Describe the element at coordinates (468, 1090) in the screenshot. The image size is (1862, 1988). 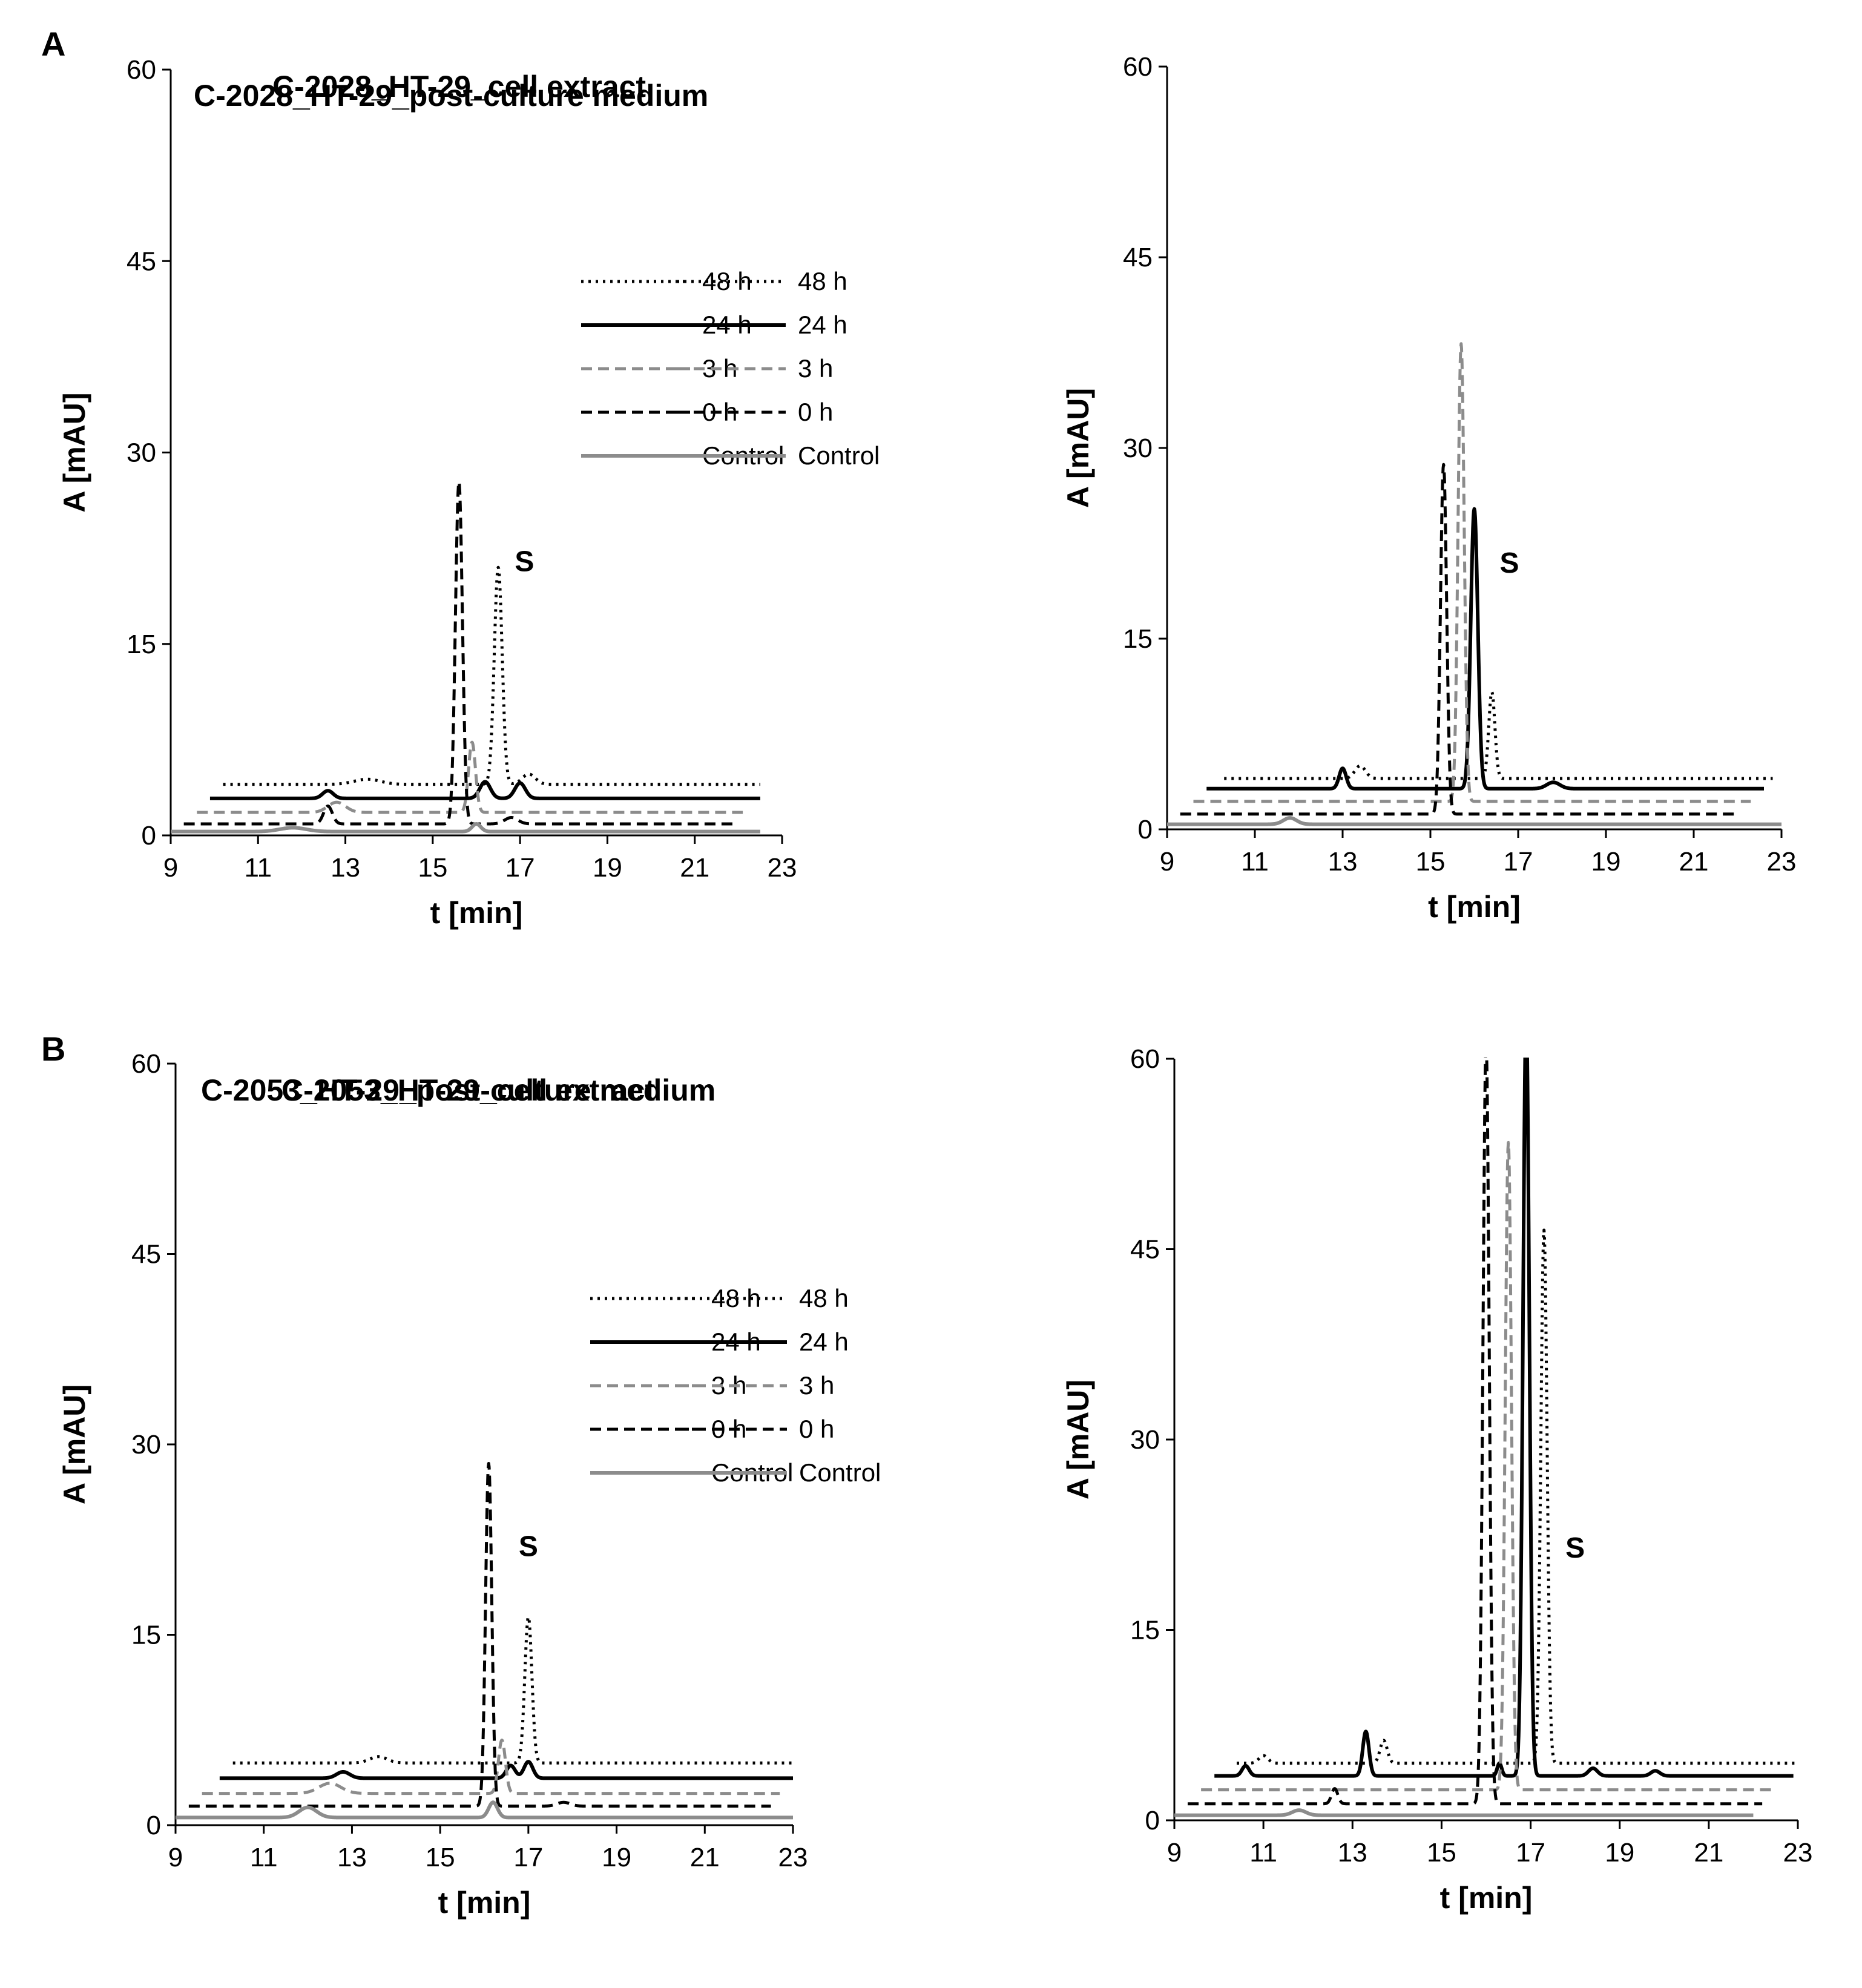
I see `chart-title: C-2053_HT-29_cell extract` at that location.